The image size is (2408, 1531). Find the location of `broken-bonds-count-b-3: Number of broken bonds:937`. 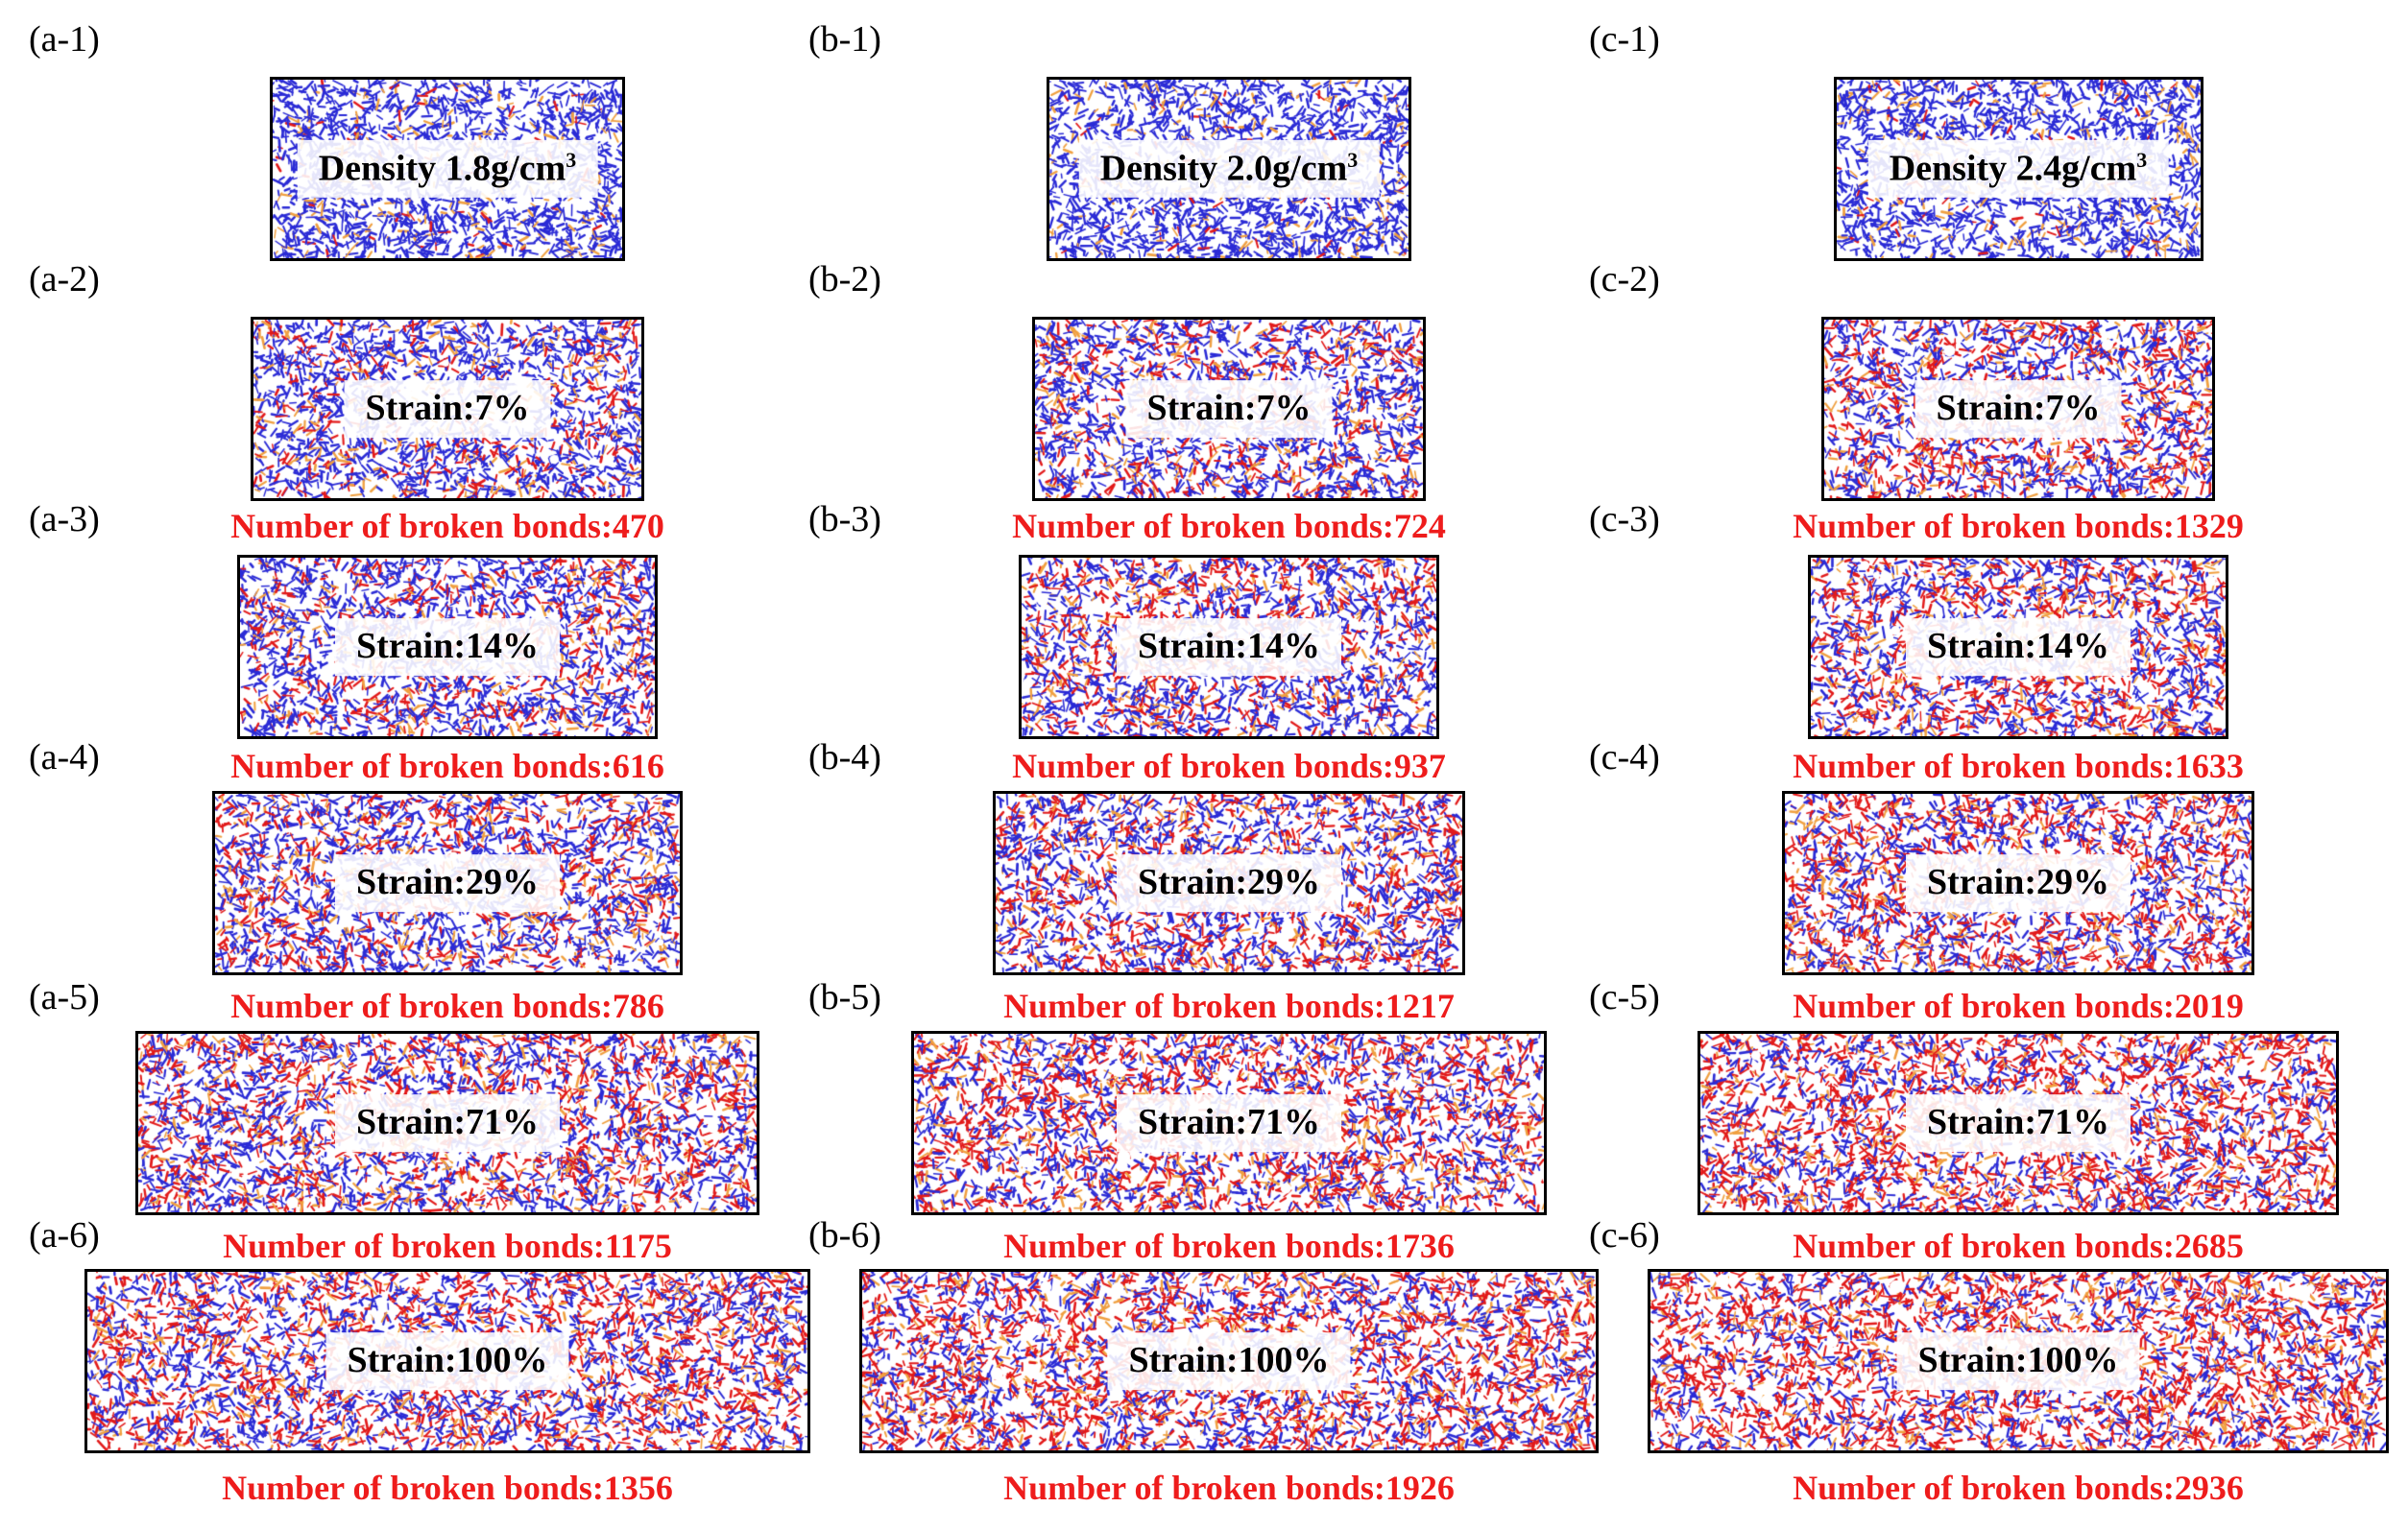

broken-bonds-count-b-3: Number of broken bonds:937 is located at coordinates (1229, 766).